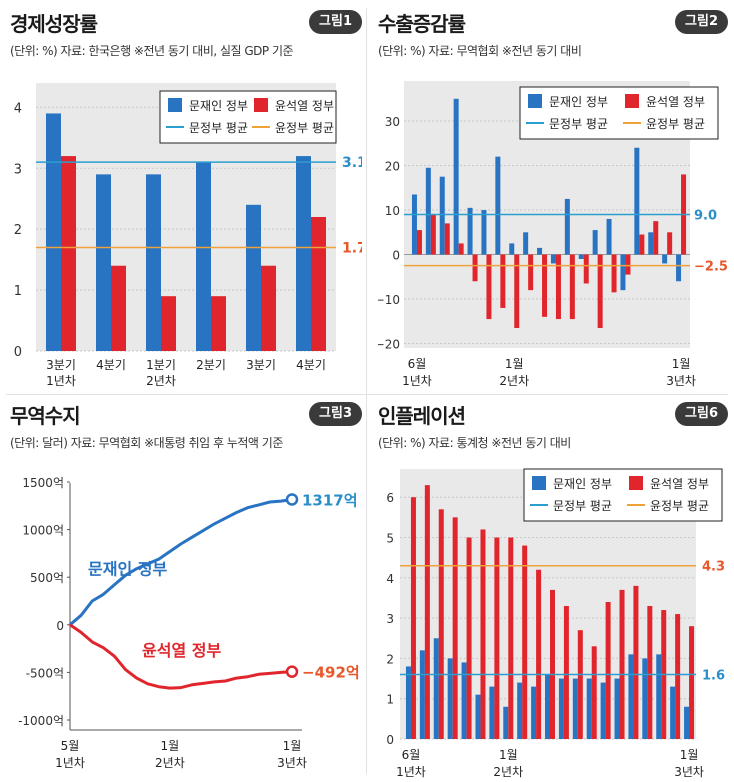  What do you see at coordinates (705, 216) in the screenshot?
I see `average-label: 9.0` at bounding box center [705, 216].